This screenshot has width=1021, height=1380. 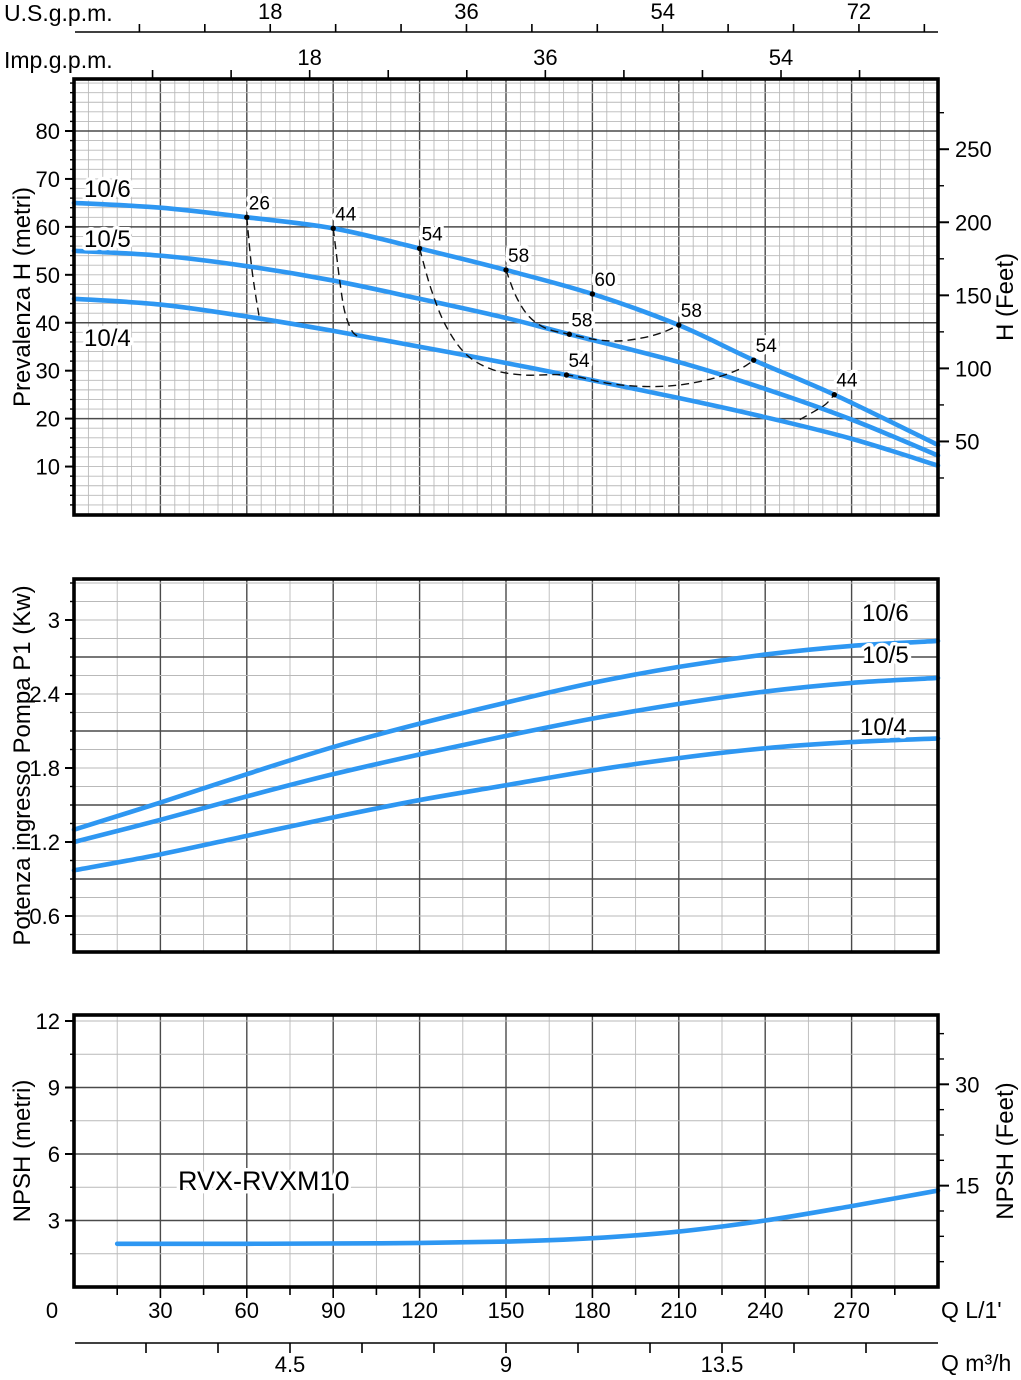 I want to click on q-lpm-tick-label: 270, so click(x=851, y=1310).